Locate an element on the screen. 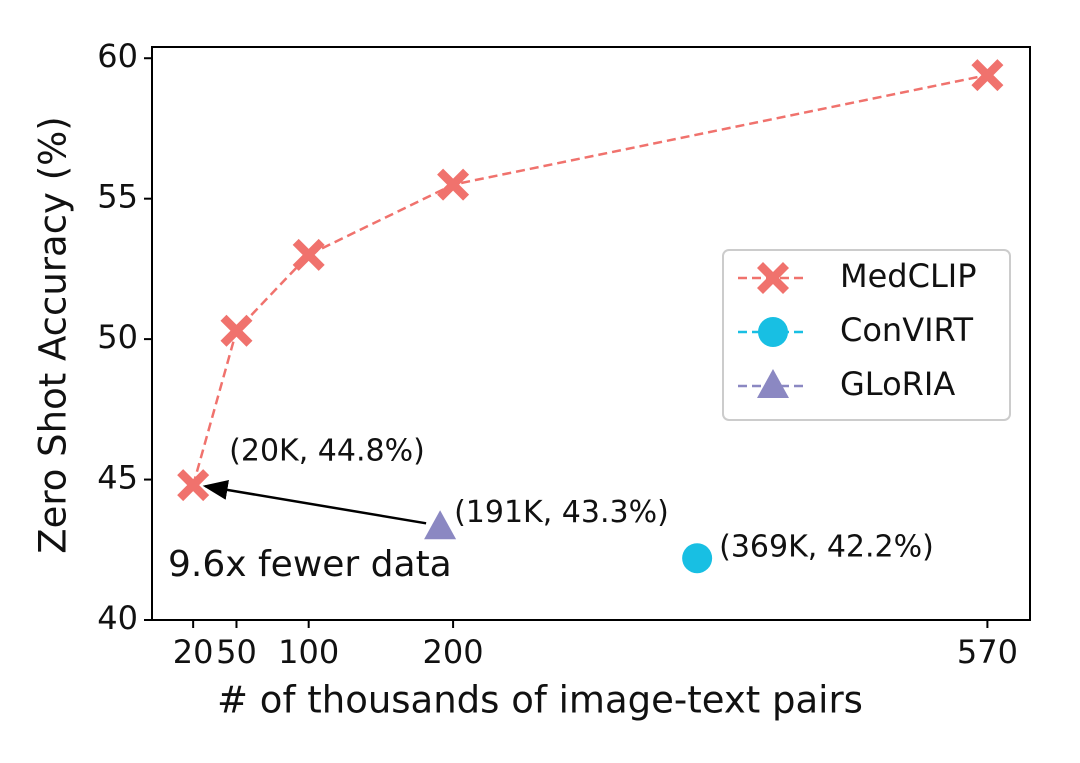 The image size is (1080, 763). y-axis-label: Zero Shot Accuracy (%) is located at coordinates (53, 334).